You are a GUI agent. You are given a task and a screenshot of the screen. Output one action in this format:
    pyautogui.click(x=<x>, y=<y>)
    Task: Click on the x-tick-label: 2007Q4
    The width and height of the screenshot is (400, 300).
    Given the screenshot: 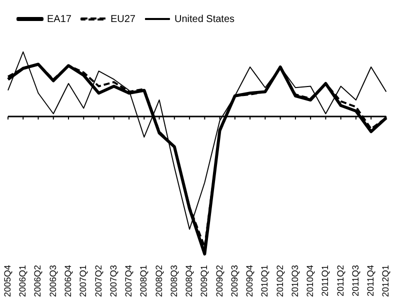 What is the action you would take?
    pyautogui.click(x=129, y=281)
    